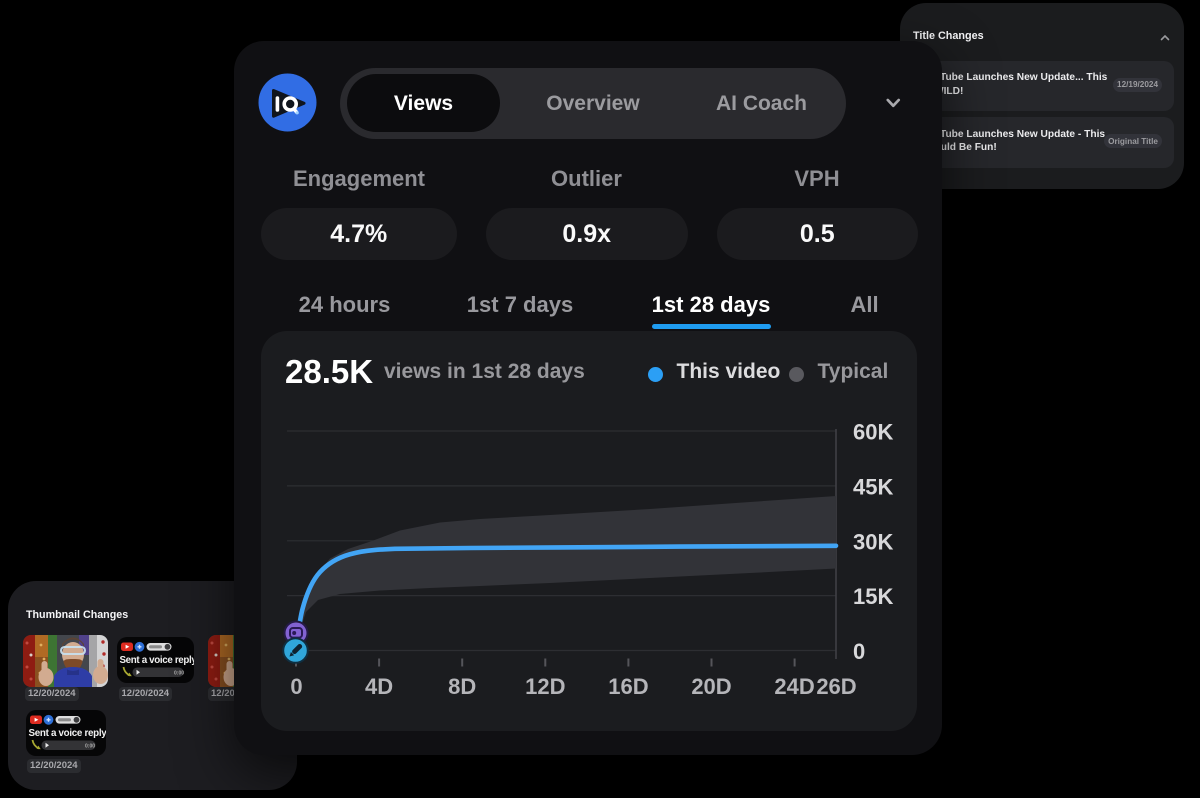 The image size is (1200, 798). What do you see at coordinates (379, 686) in the screenshot?
I see `svg-text: 4D` at bounding box center [379, 686].